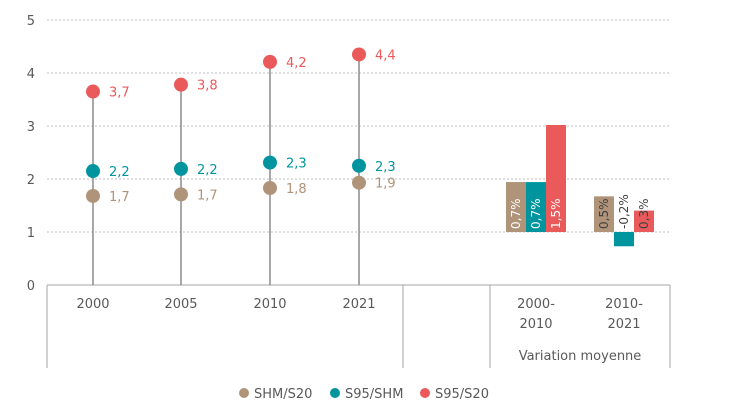 This screenshot has width=730, height=420. What do you see at coordinates (385, 184) in the screenshot?
I see `data-label: 1,9` at bounding box center [385, 184].